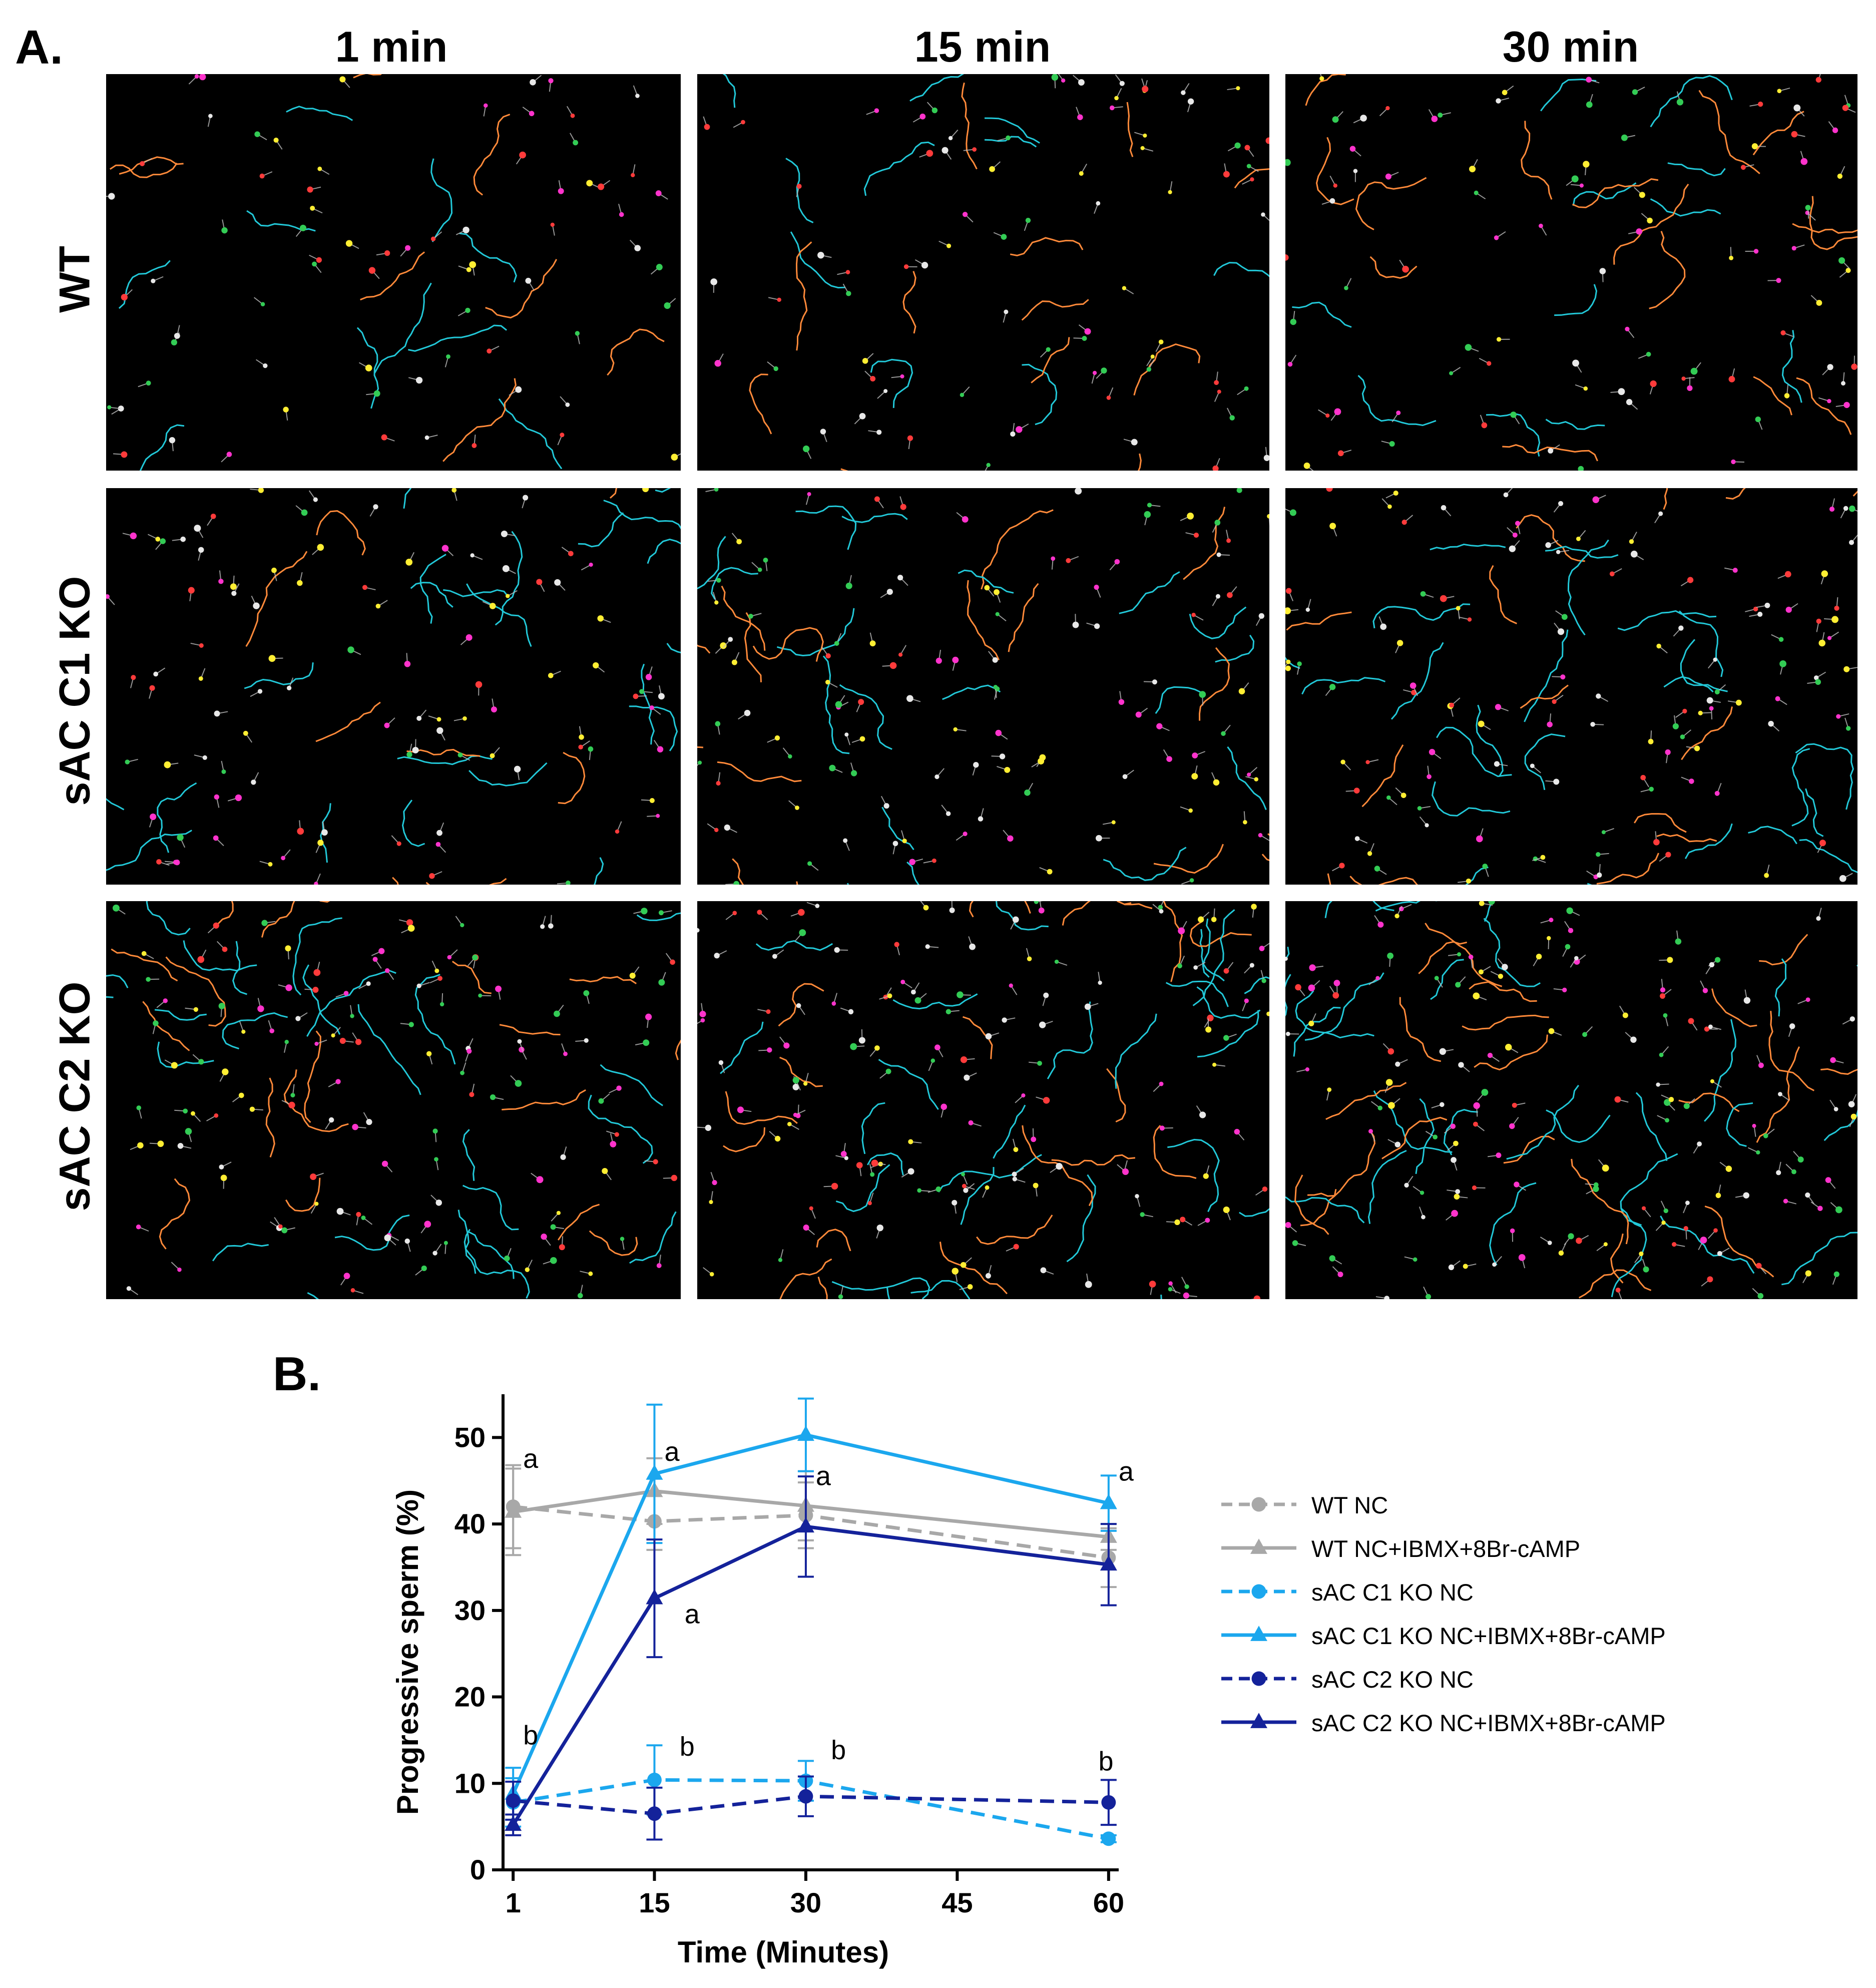  I want to click on legend-entry: sAC C2 KO NC+IBMX+8Br-cAMP, so click(1491, 1722).